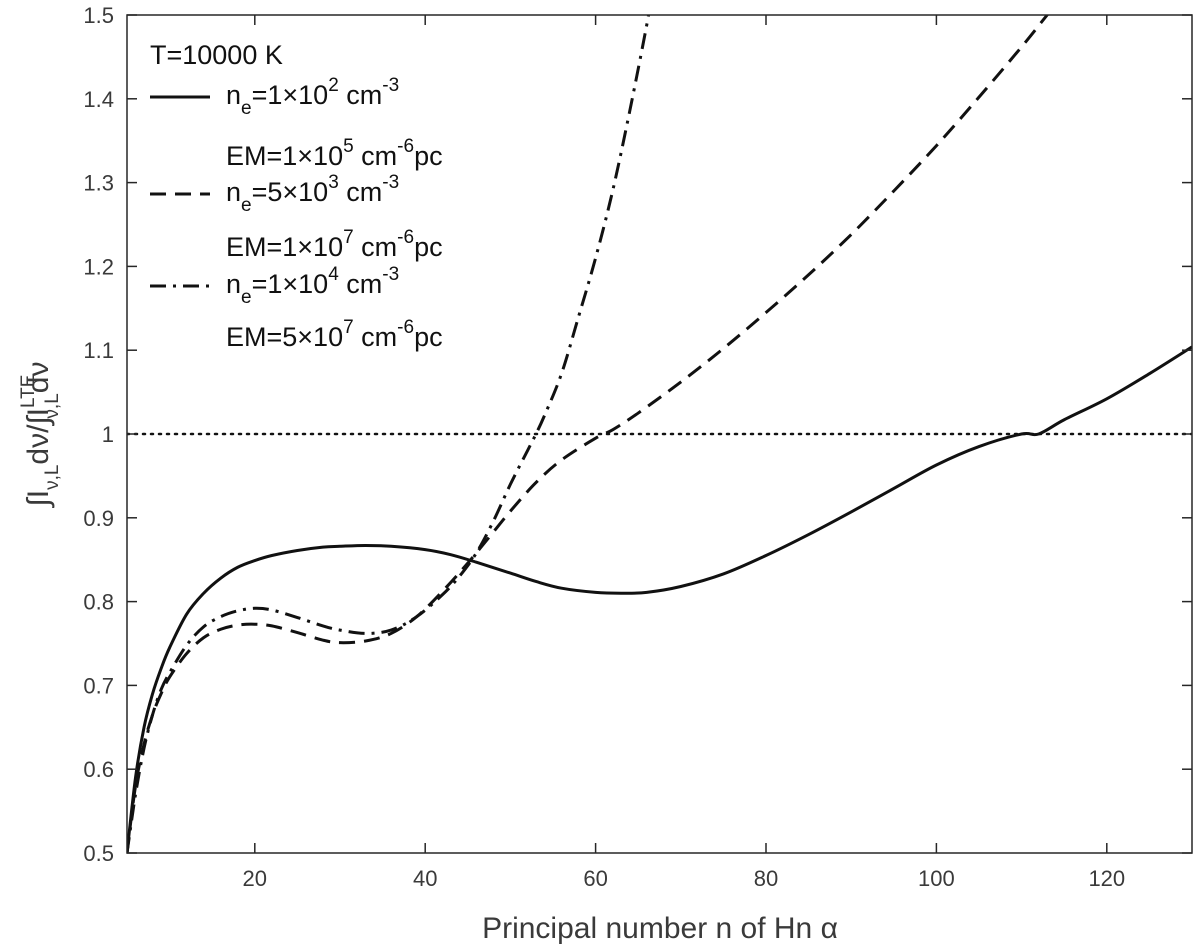 The height and width of the screenshot is (952, 1200). Describe the element at coordinates (98, 183) in the screenshot. I see `y-tick-label: 1.3` at that location.